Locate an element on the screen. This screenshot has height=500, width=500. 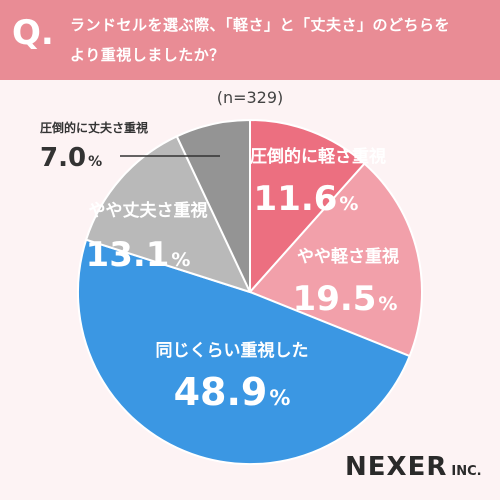
slice-label: 圧倒的に軽さ重視 is located at coordinates (318, 156).